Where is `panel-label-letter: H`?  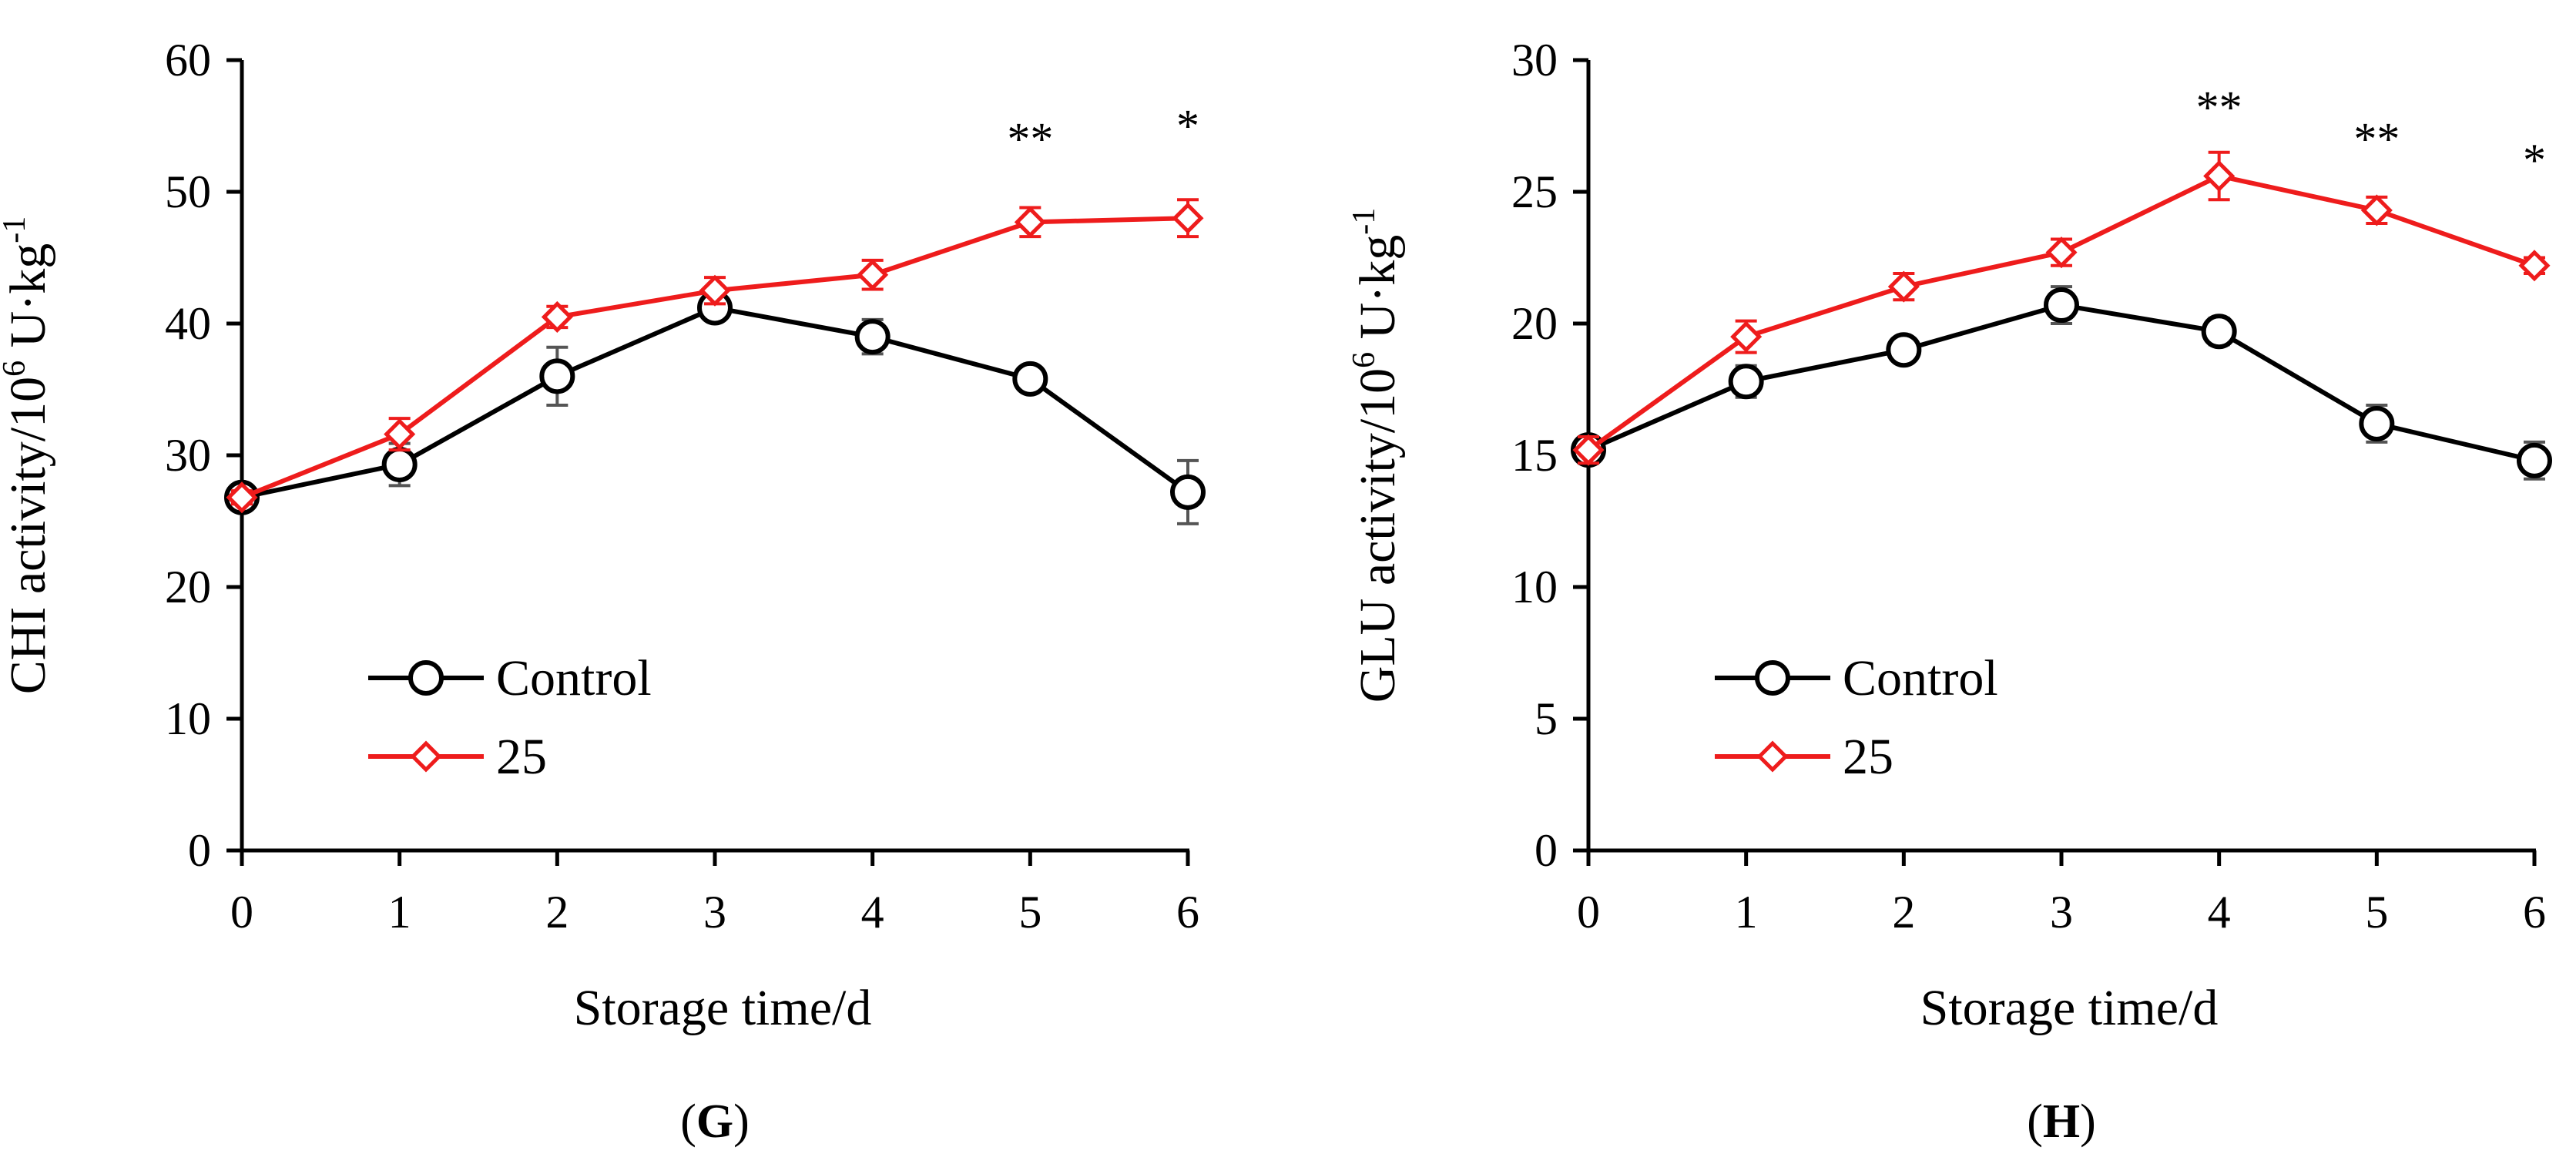 panel-label-letter: H is located at coordinates (2061, 1121).